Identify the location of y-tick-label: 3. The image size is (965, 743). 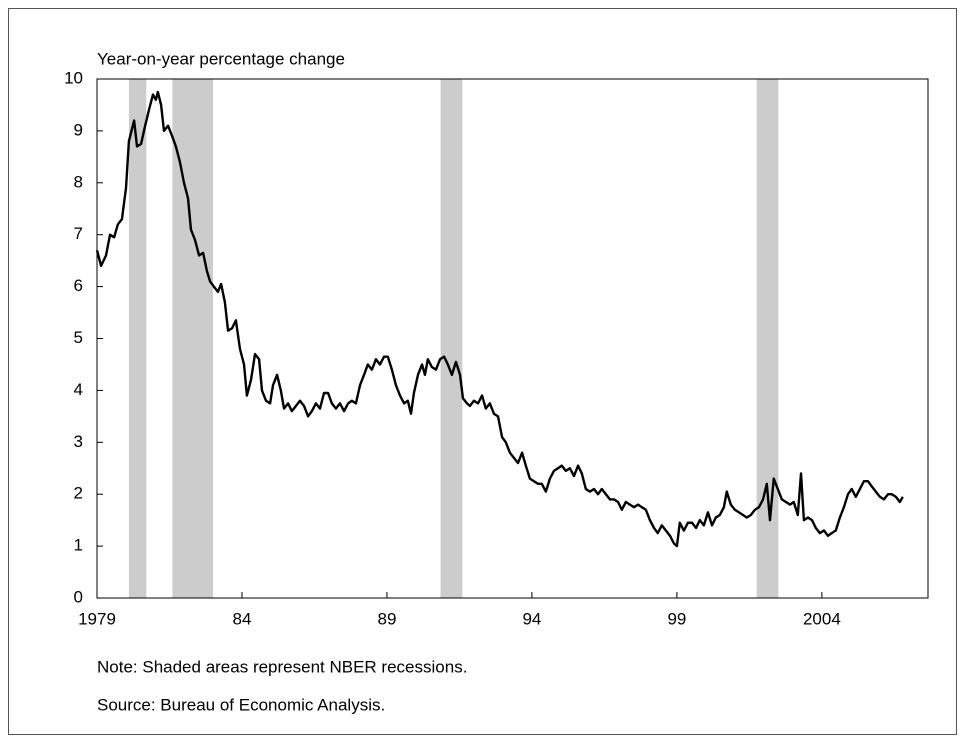
(78, 441).